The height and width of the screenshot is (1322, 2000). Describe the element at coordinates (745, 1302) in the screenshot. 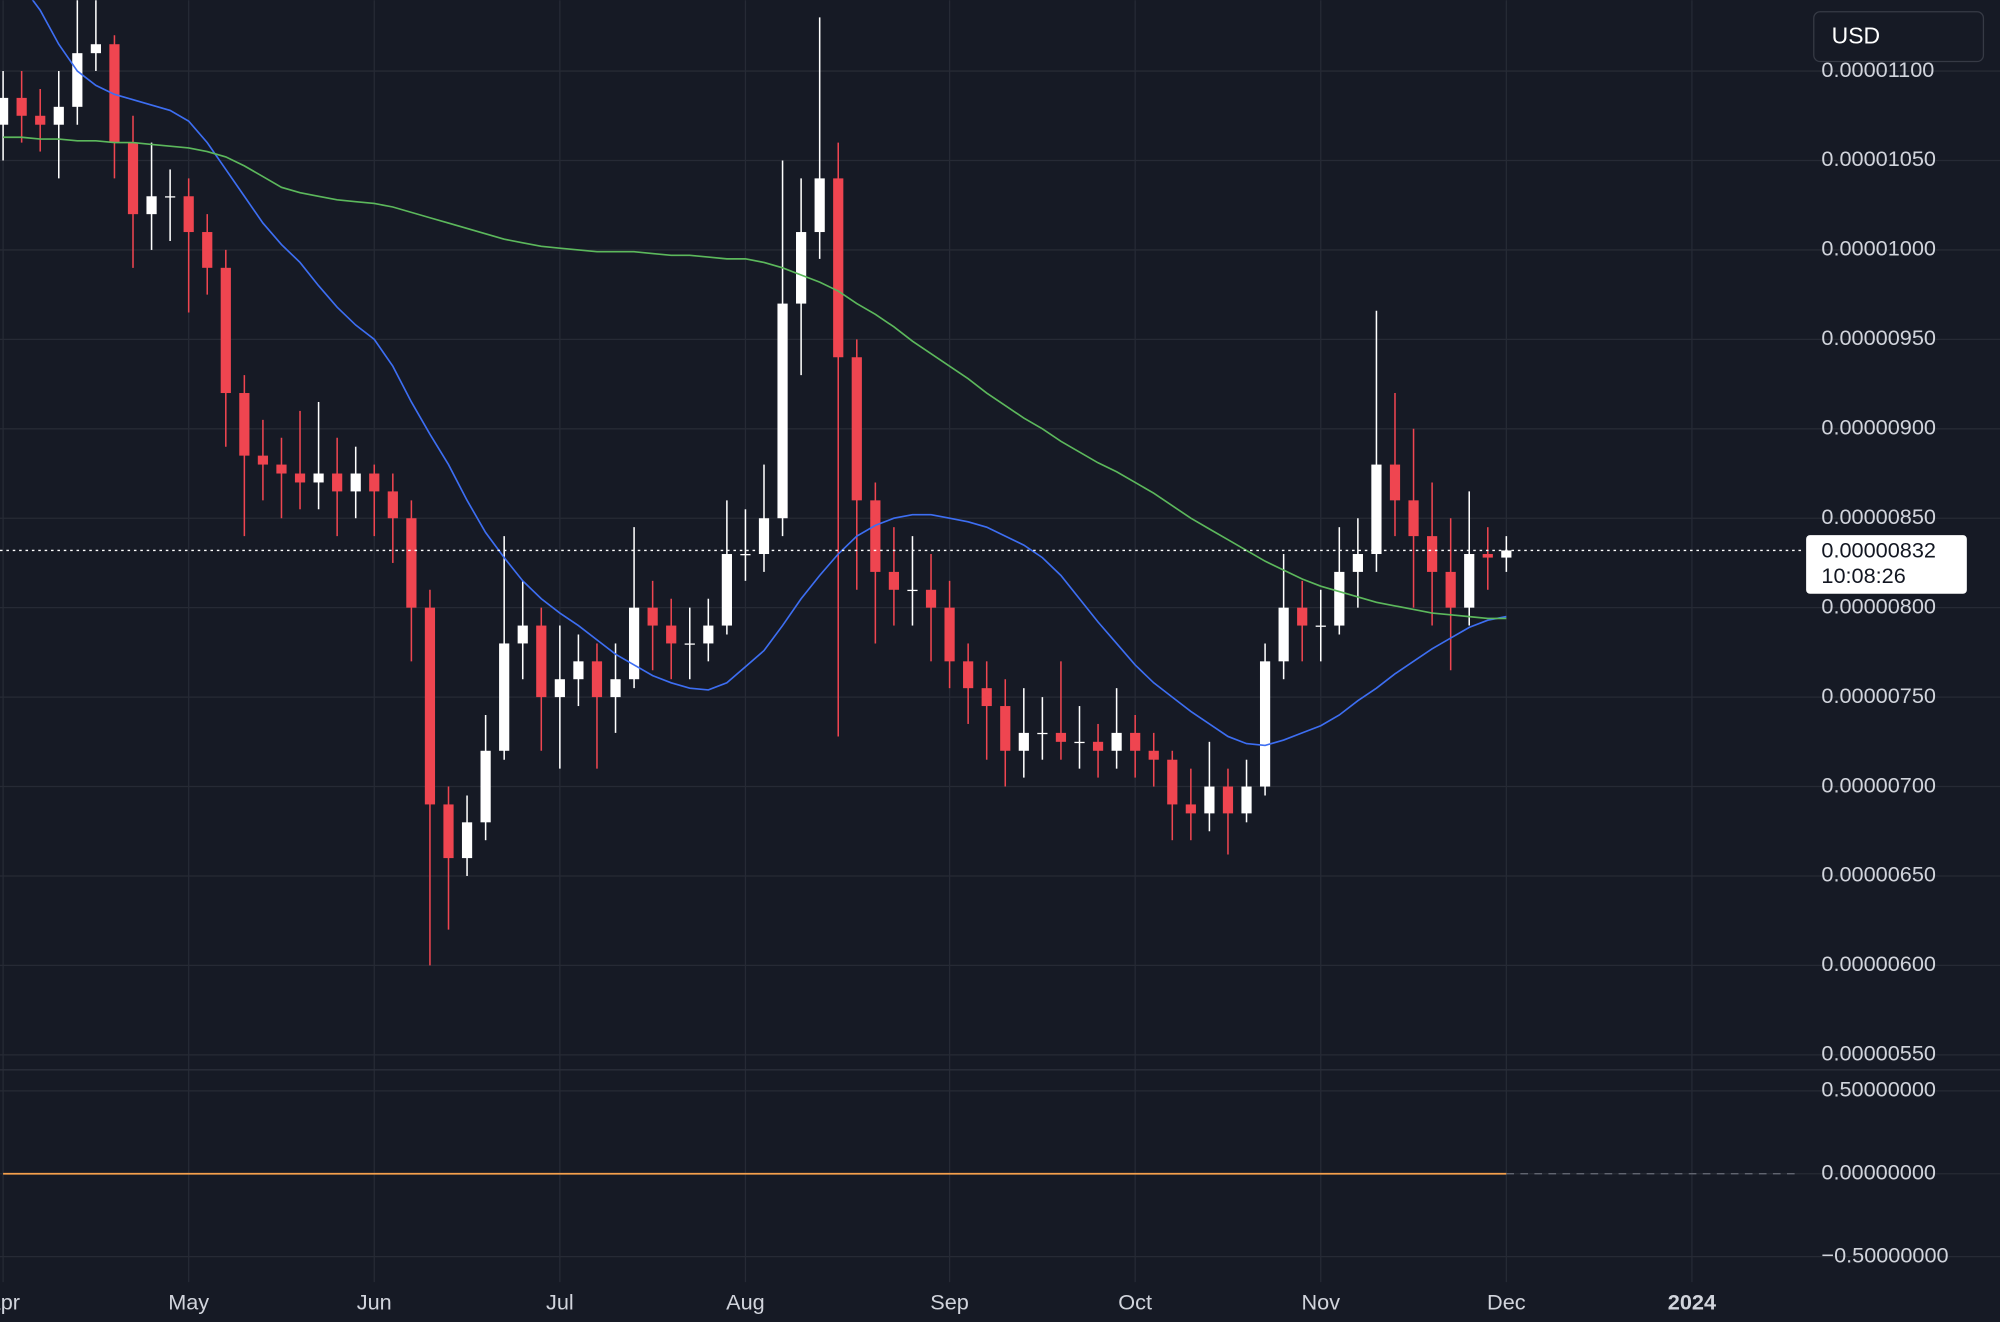

I see `x-tick-label: Aug` at that location.